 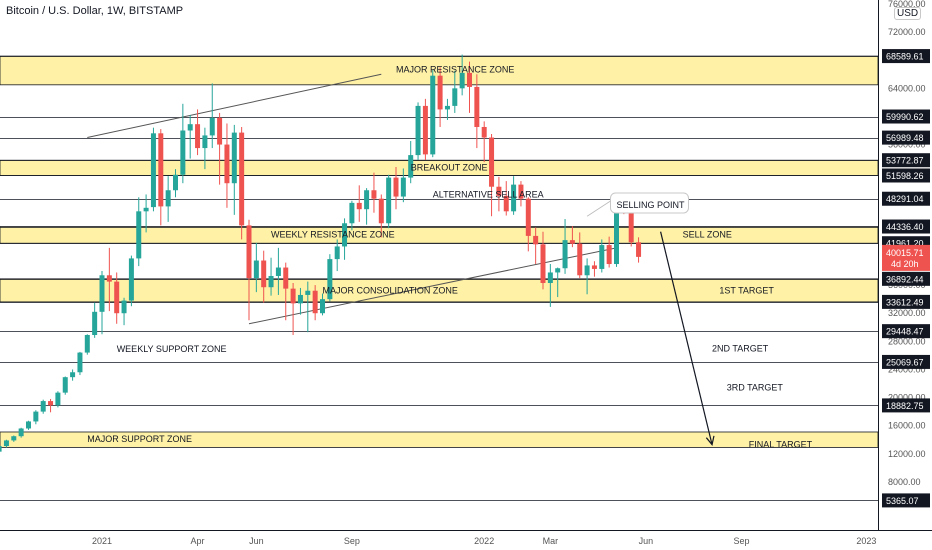 What do you see at coordinates (905, 244) in the screenshot?
I see `level-price-label: 41961.20` at bounding box center [905, 244].